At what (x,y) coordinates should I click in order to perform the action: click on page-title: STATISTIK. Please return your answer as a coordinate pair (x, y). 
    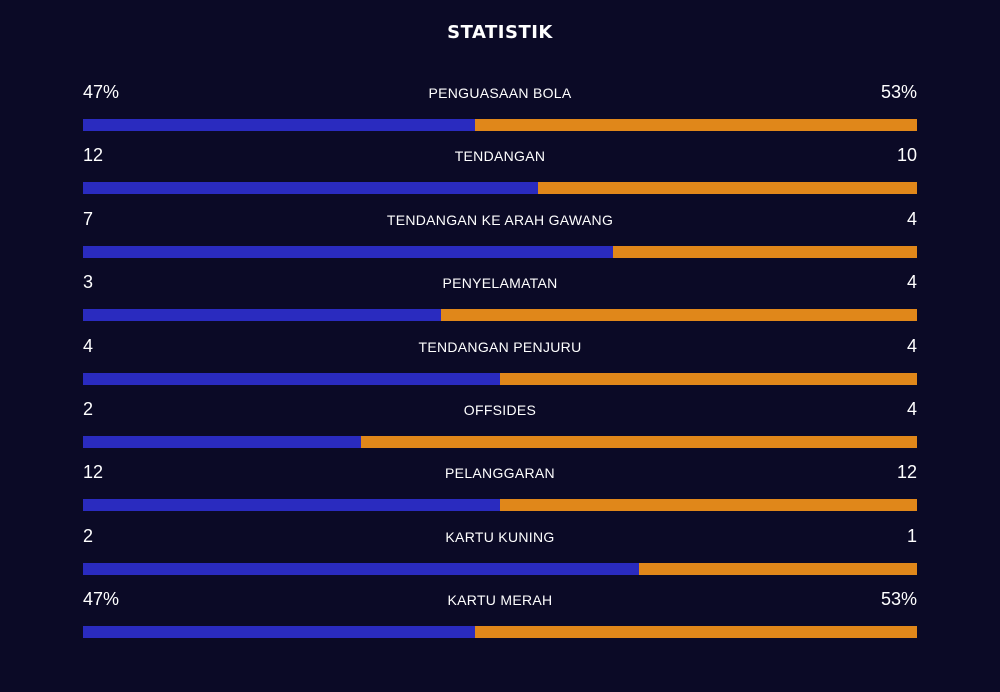
    Looking at the image, I should click on (500, 32).